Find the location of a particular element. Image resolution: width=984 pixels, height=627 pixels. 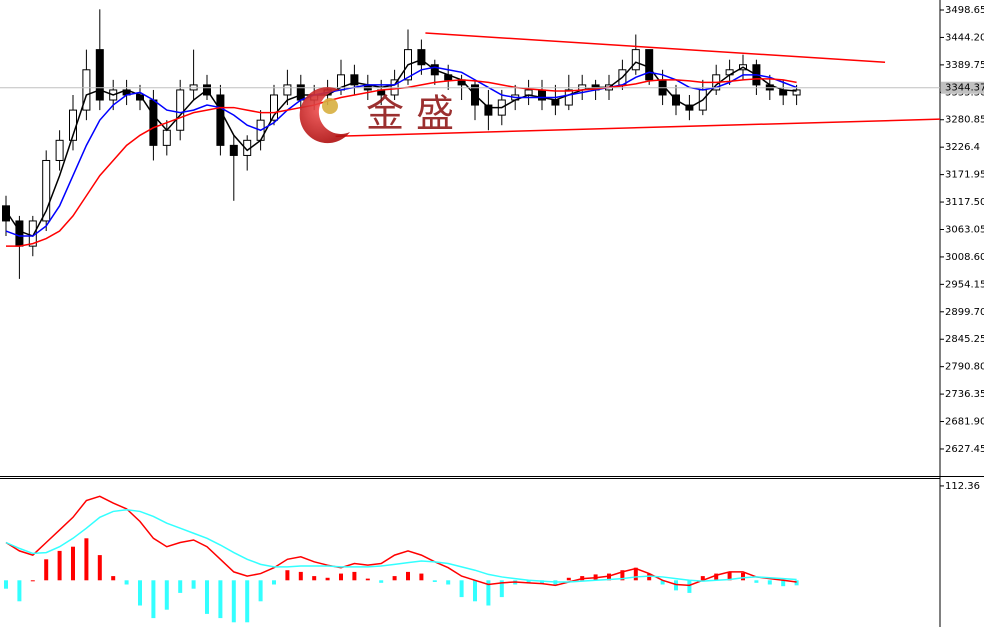

y-tick-label: 3280.85 is located at coordinates (964, 120).